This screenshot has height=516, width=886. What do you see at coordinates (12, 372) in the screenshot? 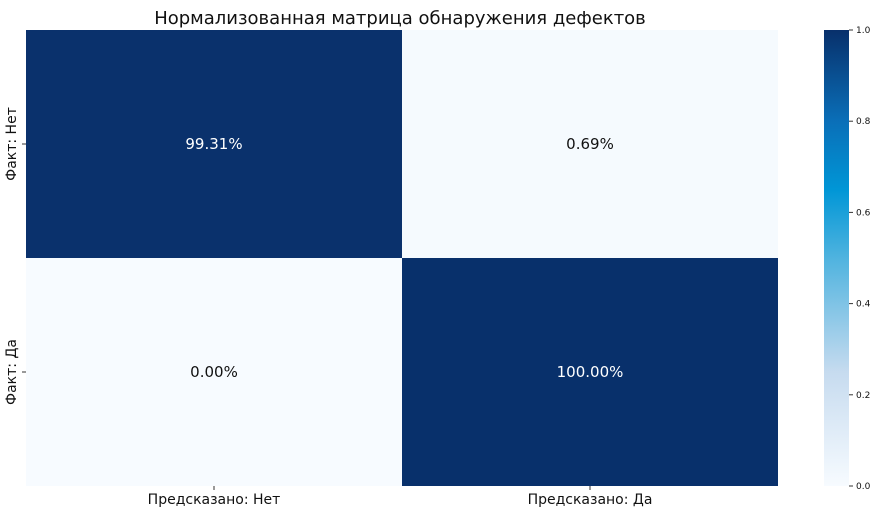
I see `y-tick-label: Факт: Да` at bounding box center [12, 372].